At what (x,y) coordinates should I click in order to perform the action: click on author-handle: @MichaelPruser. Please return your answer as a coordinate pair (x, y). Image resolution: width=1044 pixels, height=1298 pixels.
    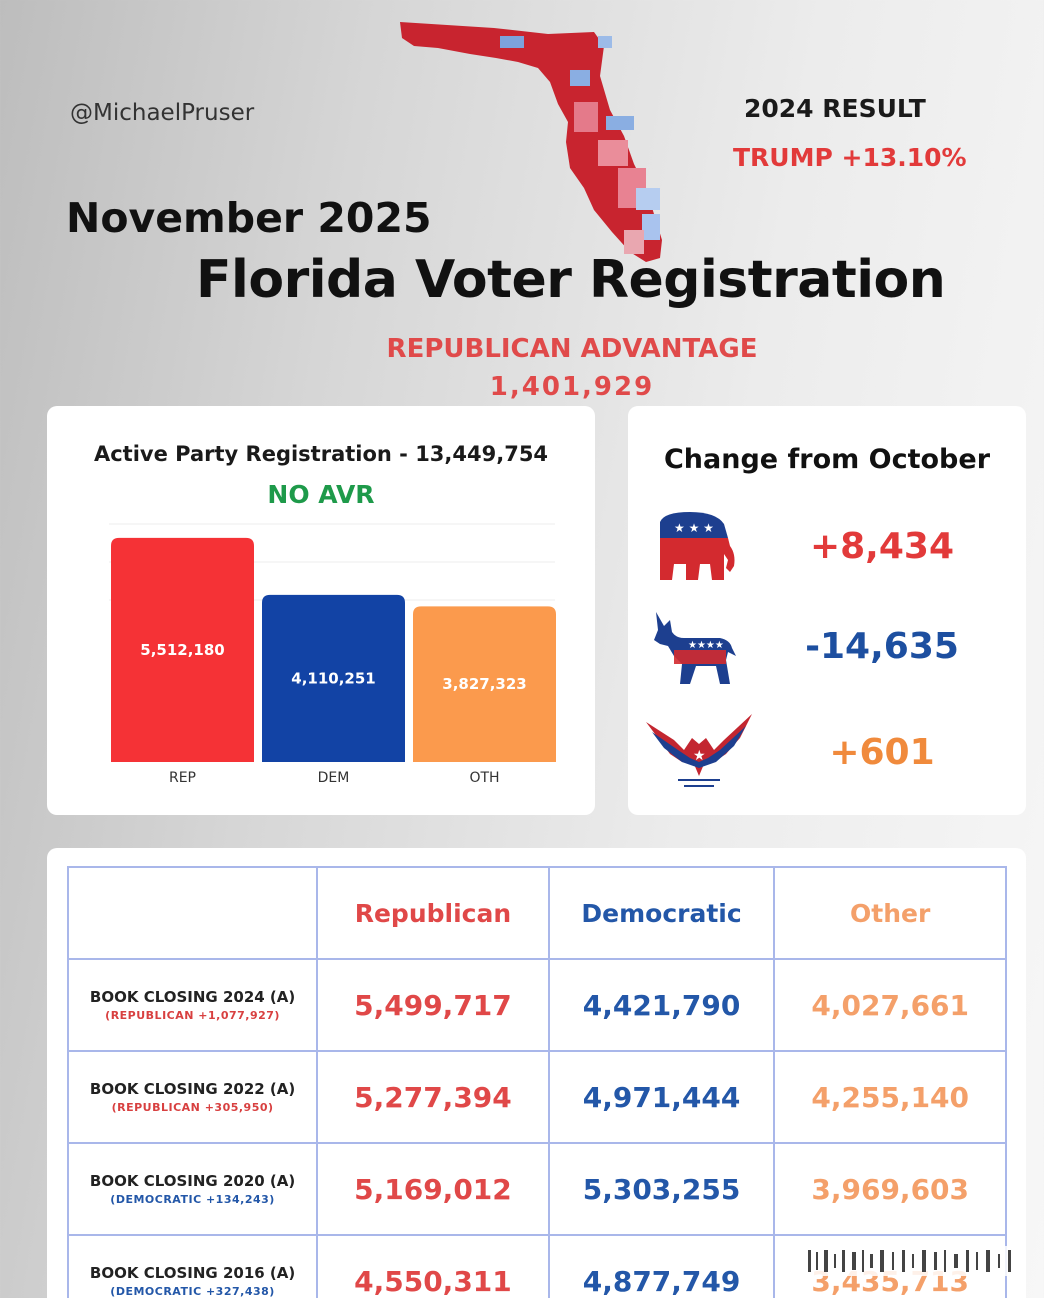
    Looking at the image, I should click on (162, 113).